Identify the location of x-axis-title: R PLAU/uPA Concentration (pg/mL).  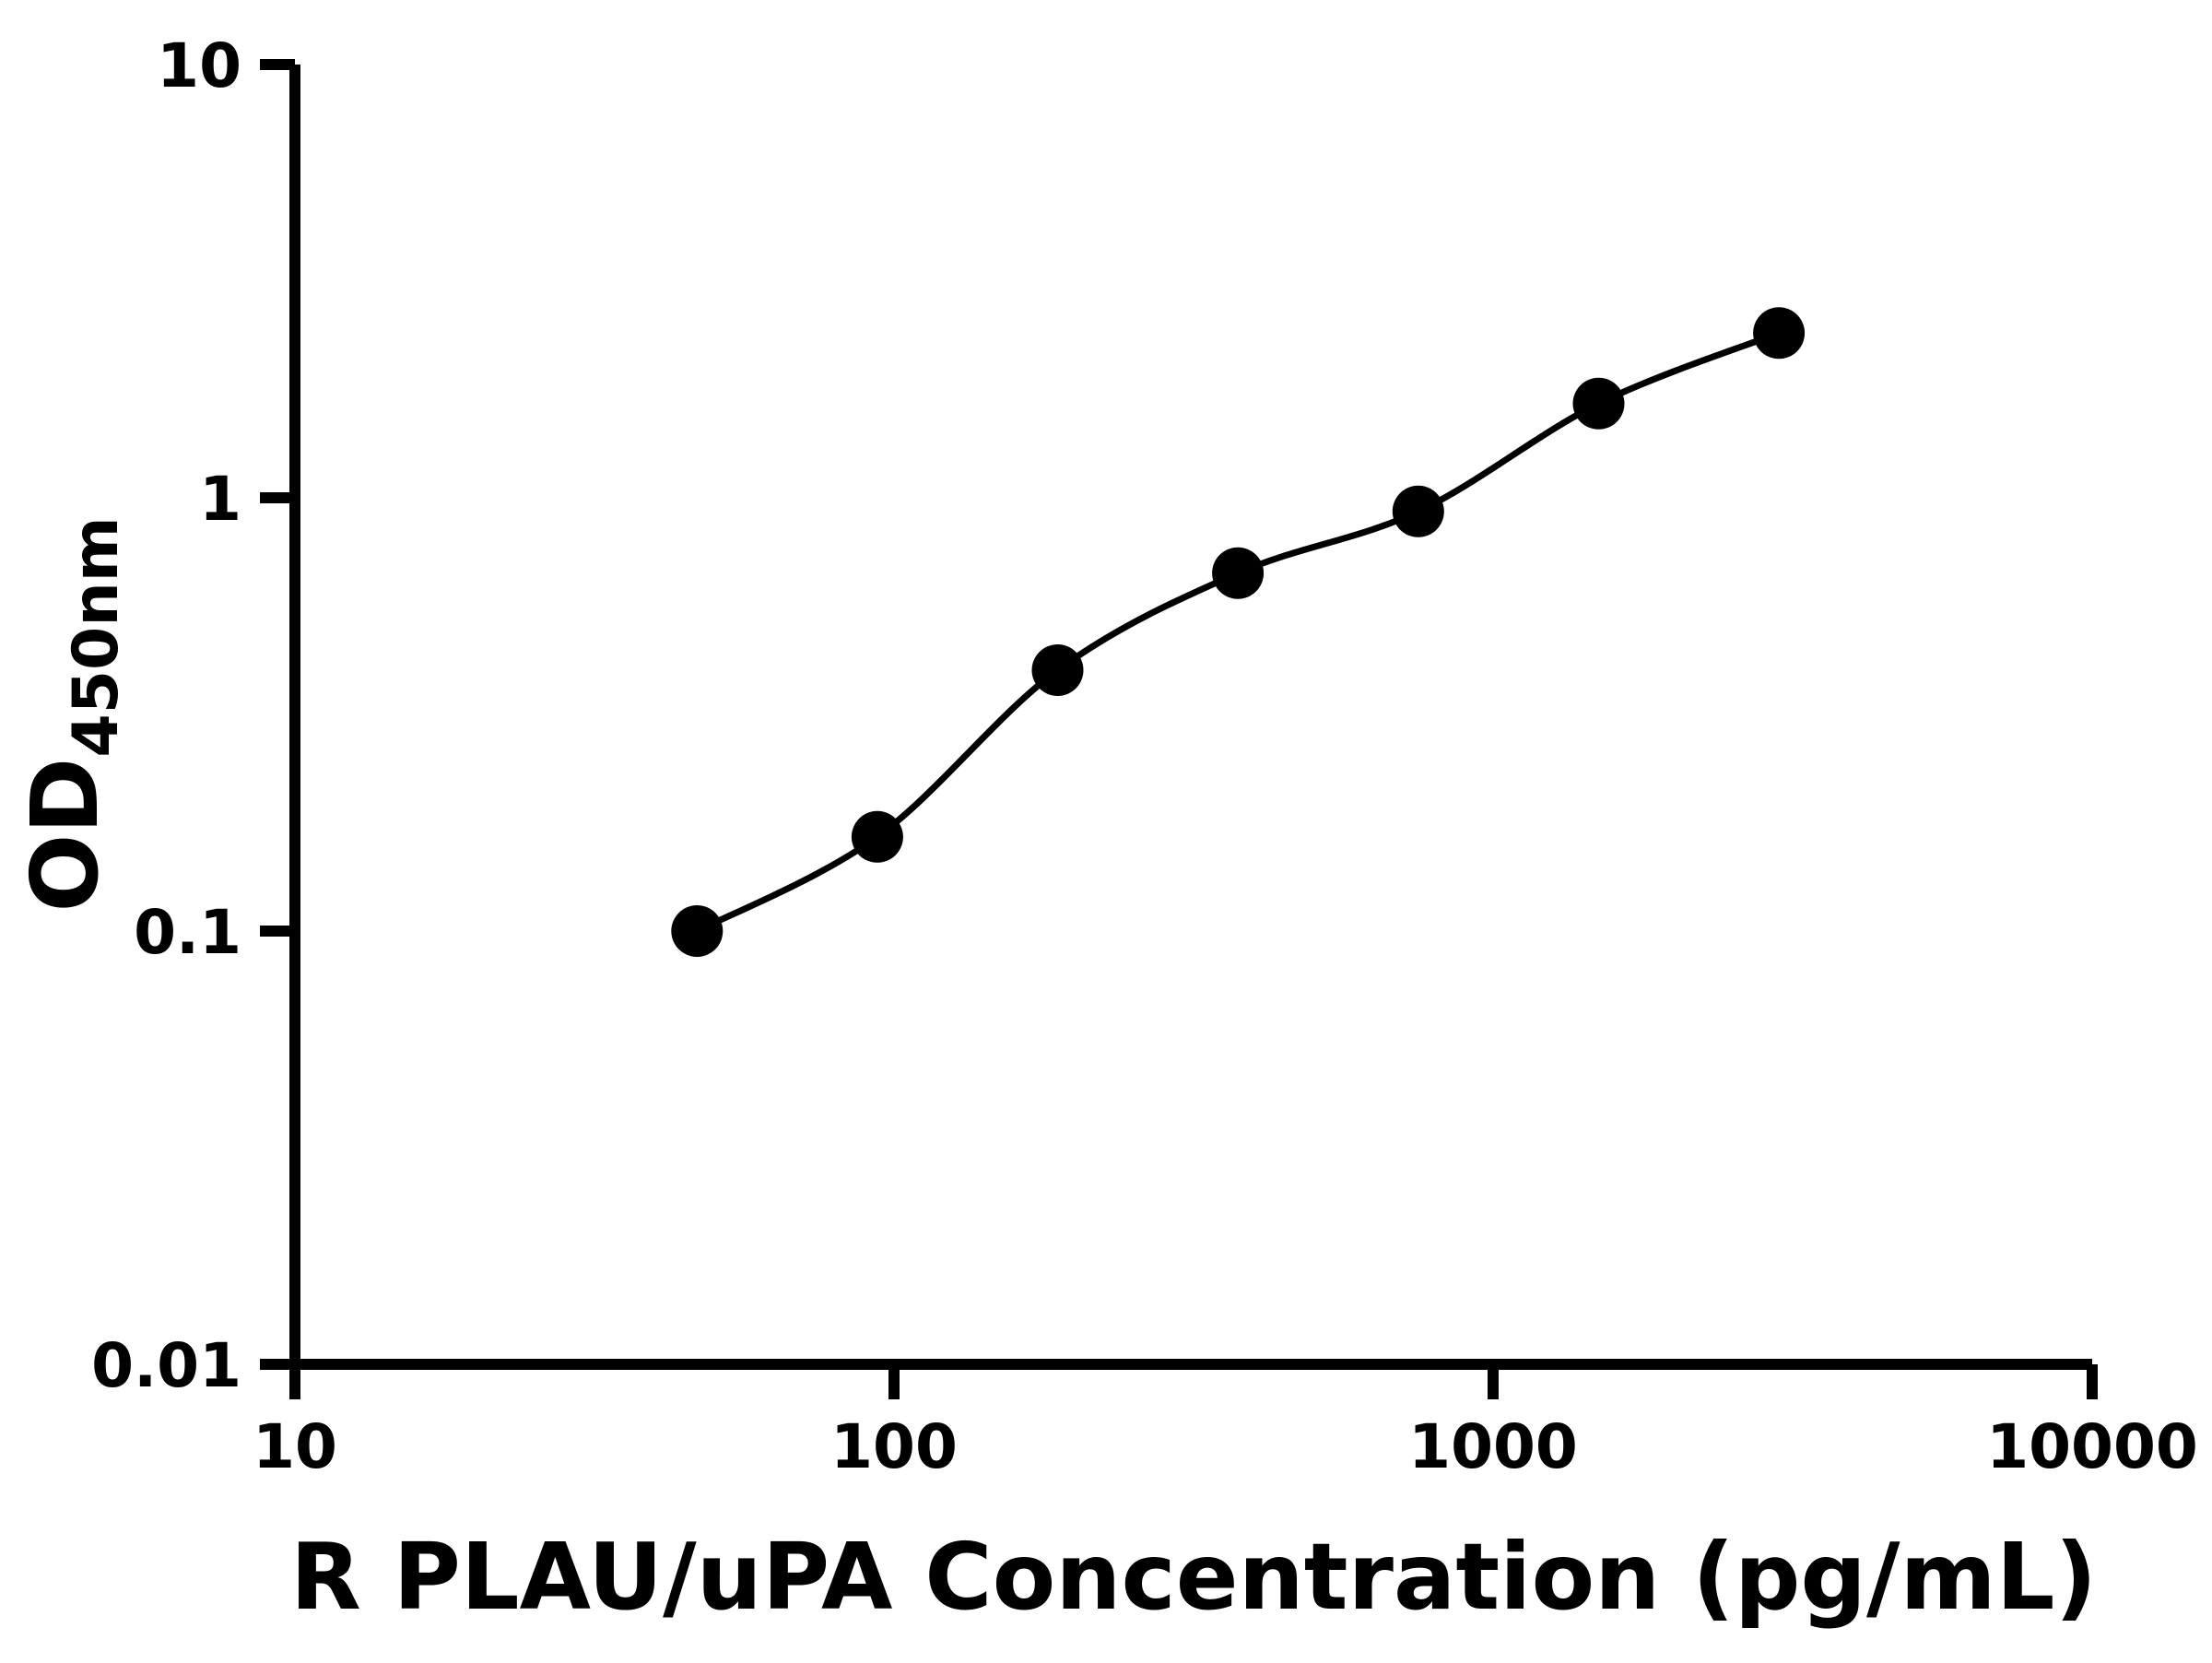
(1193, 1577).